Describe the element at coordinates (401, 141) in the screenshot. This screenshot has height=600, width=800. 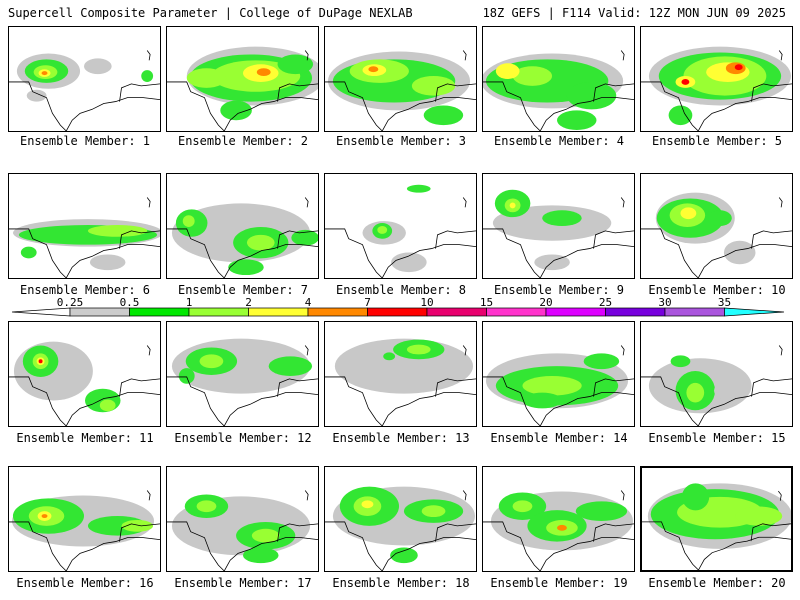
I see `ensemble-member-label: Ensemble Member: 3` at that location.